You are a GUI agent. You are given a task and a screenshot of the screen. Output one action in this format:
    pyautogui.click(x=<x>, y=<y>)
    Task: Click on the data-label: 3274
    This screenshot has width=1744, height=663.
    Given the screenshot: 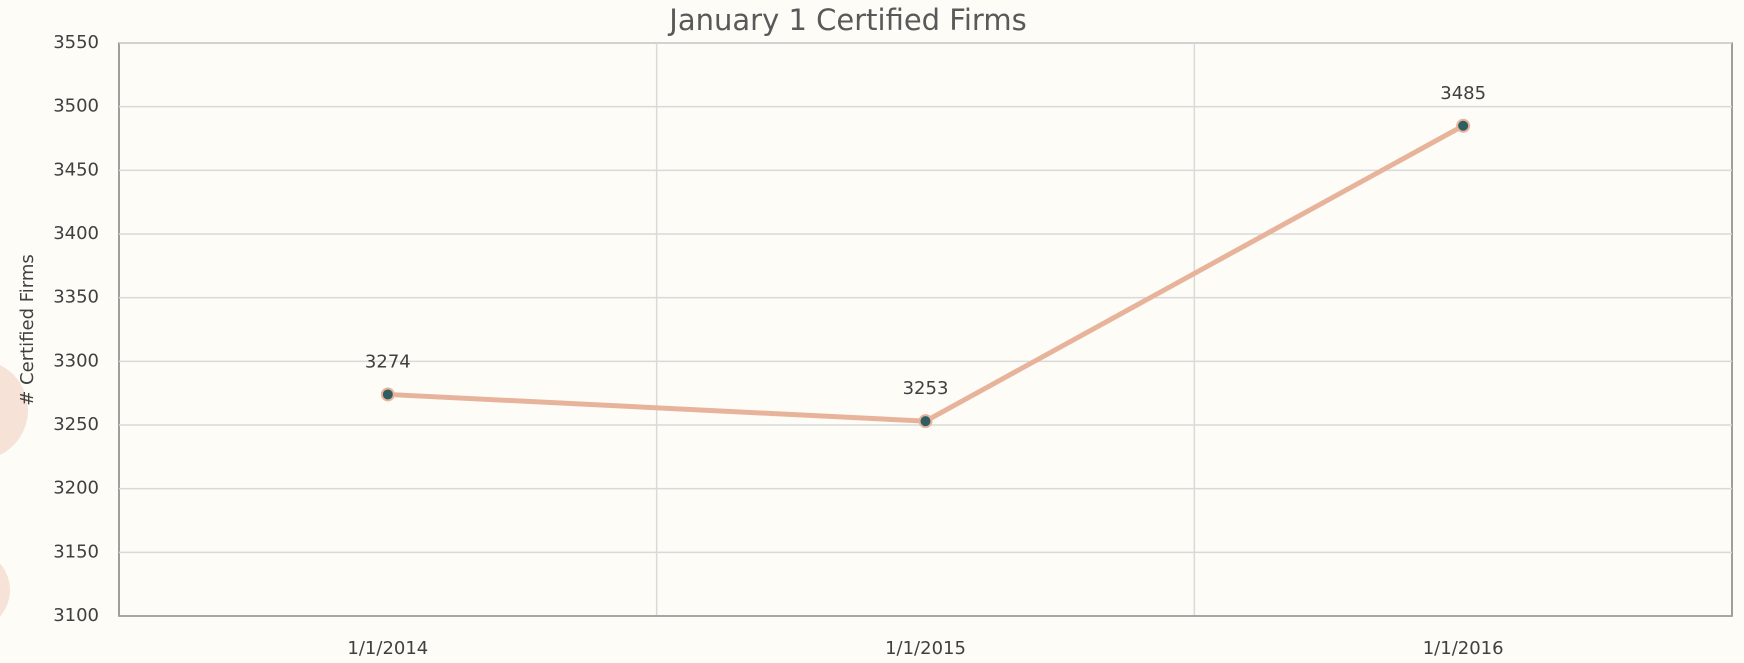 What is the action you would take?
    pyautogui.click(x=388, y=361)
    